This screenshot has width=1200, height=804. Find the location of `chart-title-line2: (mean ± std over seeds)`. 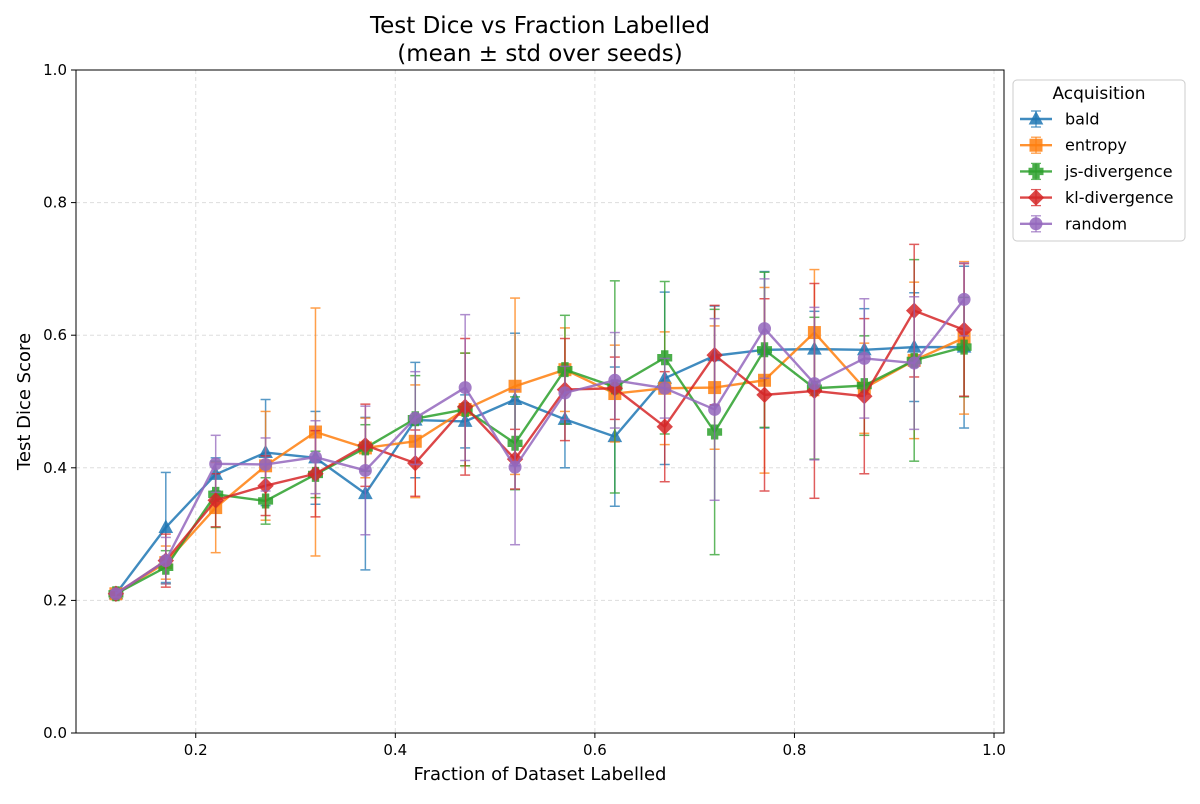

chart-title-line2: (mean ± std over seeds) is located at coordinates (539, 54).